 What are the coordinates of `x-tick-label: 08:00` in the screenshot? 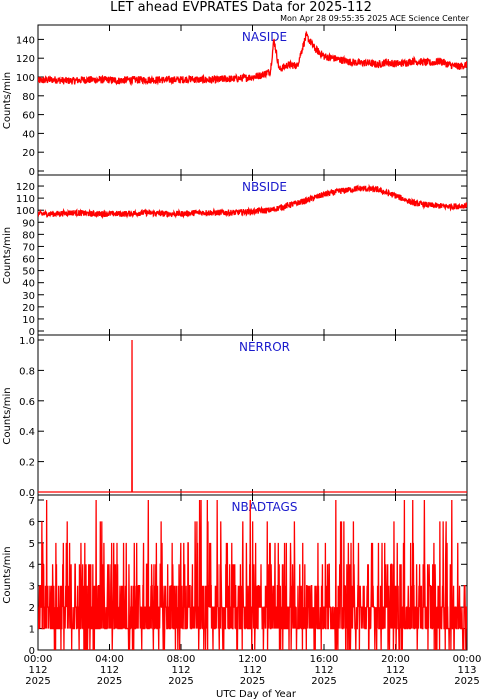 It's located at (181, 659).